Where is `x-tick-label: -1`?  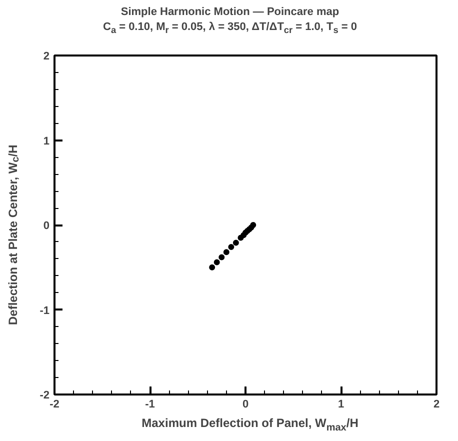
x-tick-label: -1 is located at coordinates (150, 404).